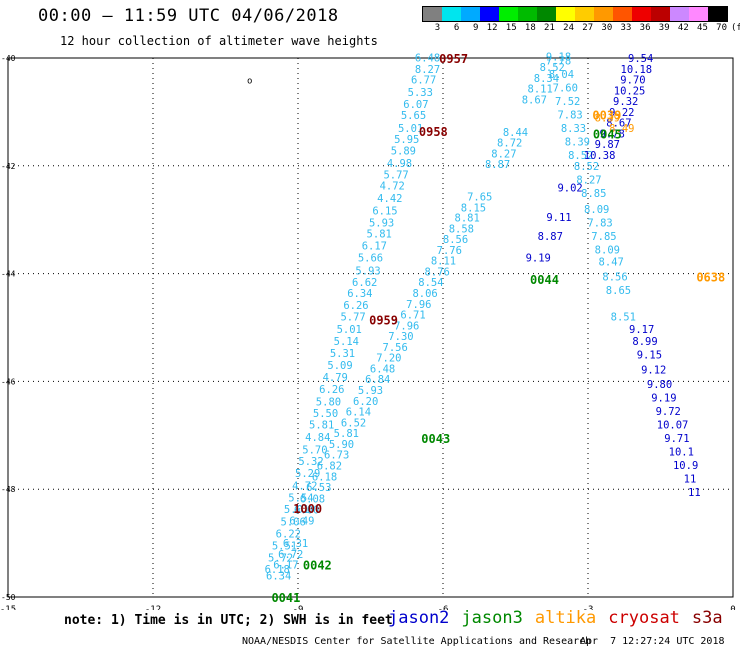  Describe the element at coordinates (558, 218) in the screenshot. I see `wave-height-value: 9.11` at that location.